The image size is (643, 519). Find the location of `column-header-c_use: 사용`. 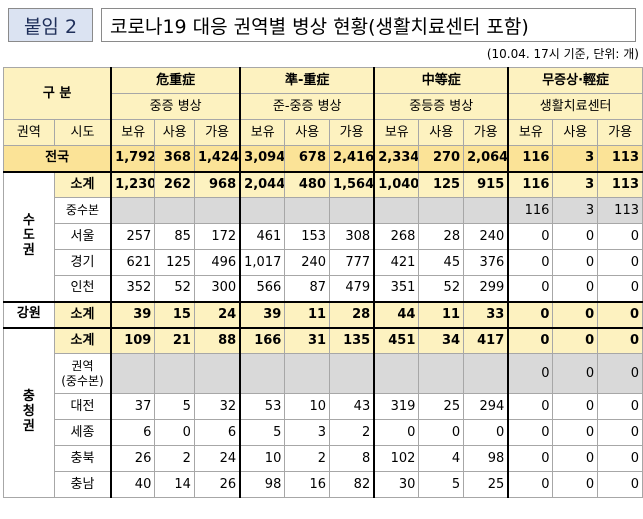

column-header-c_use: 사용 is located at coordinates (575, 132).